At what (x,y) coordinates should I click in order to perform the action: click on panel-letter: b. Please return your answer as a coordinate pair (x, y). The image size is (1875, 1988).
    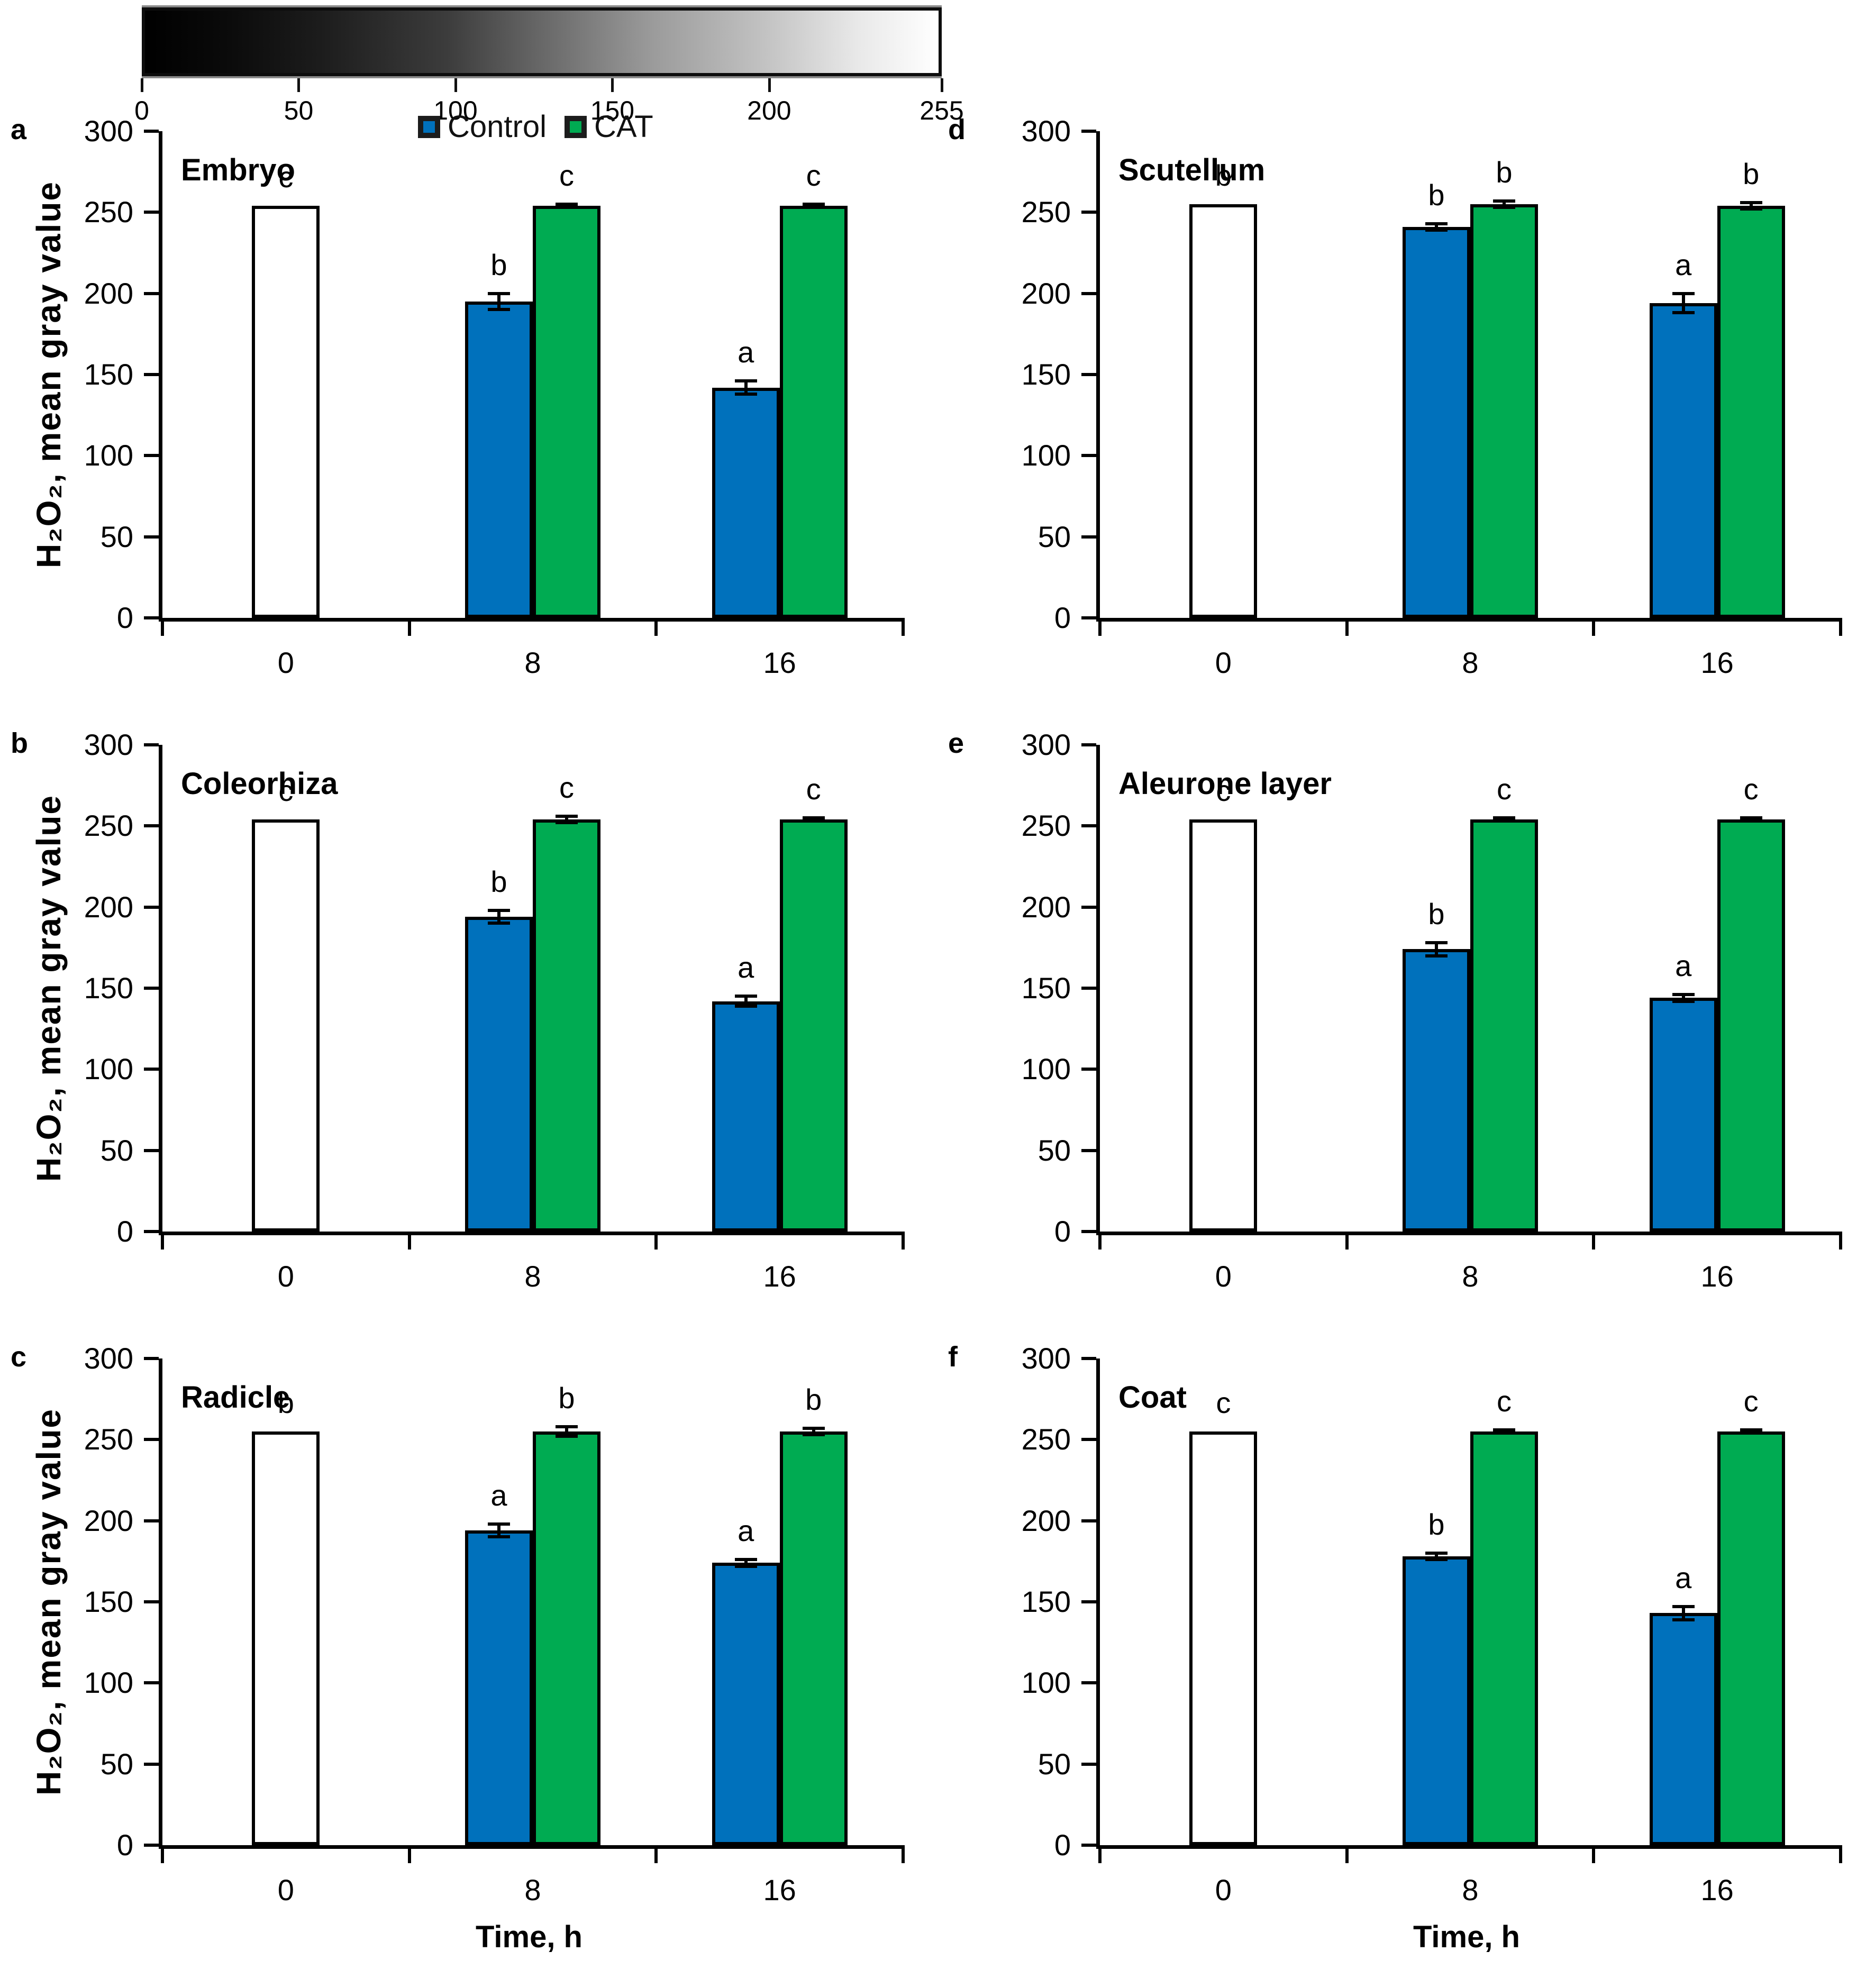
    Looking at the image, I should click on (20, 743).